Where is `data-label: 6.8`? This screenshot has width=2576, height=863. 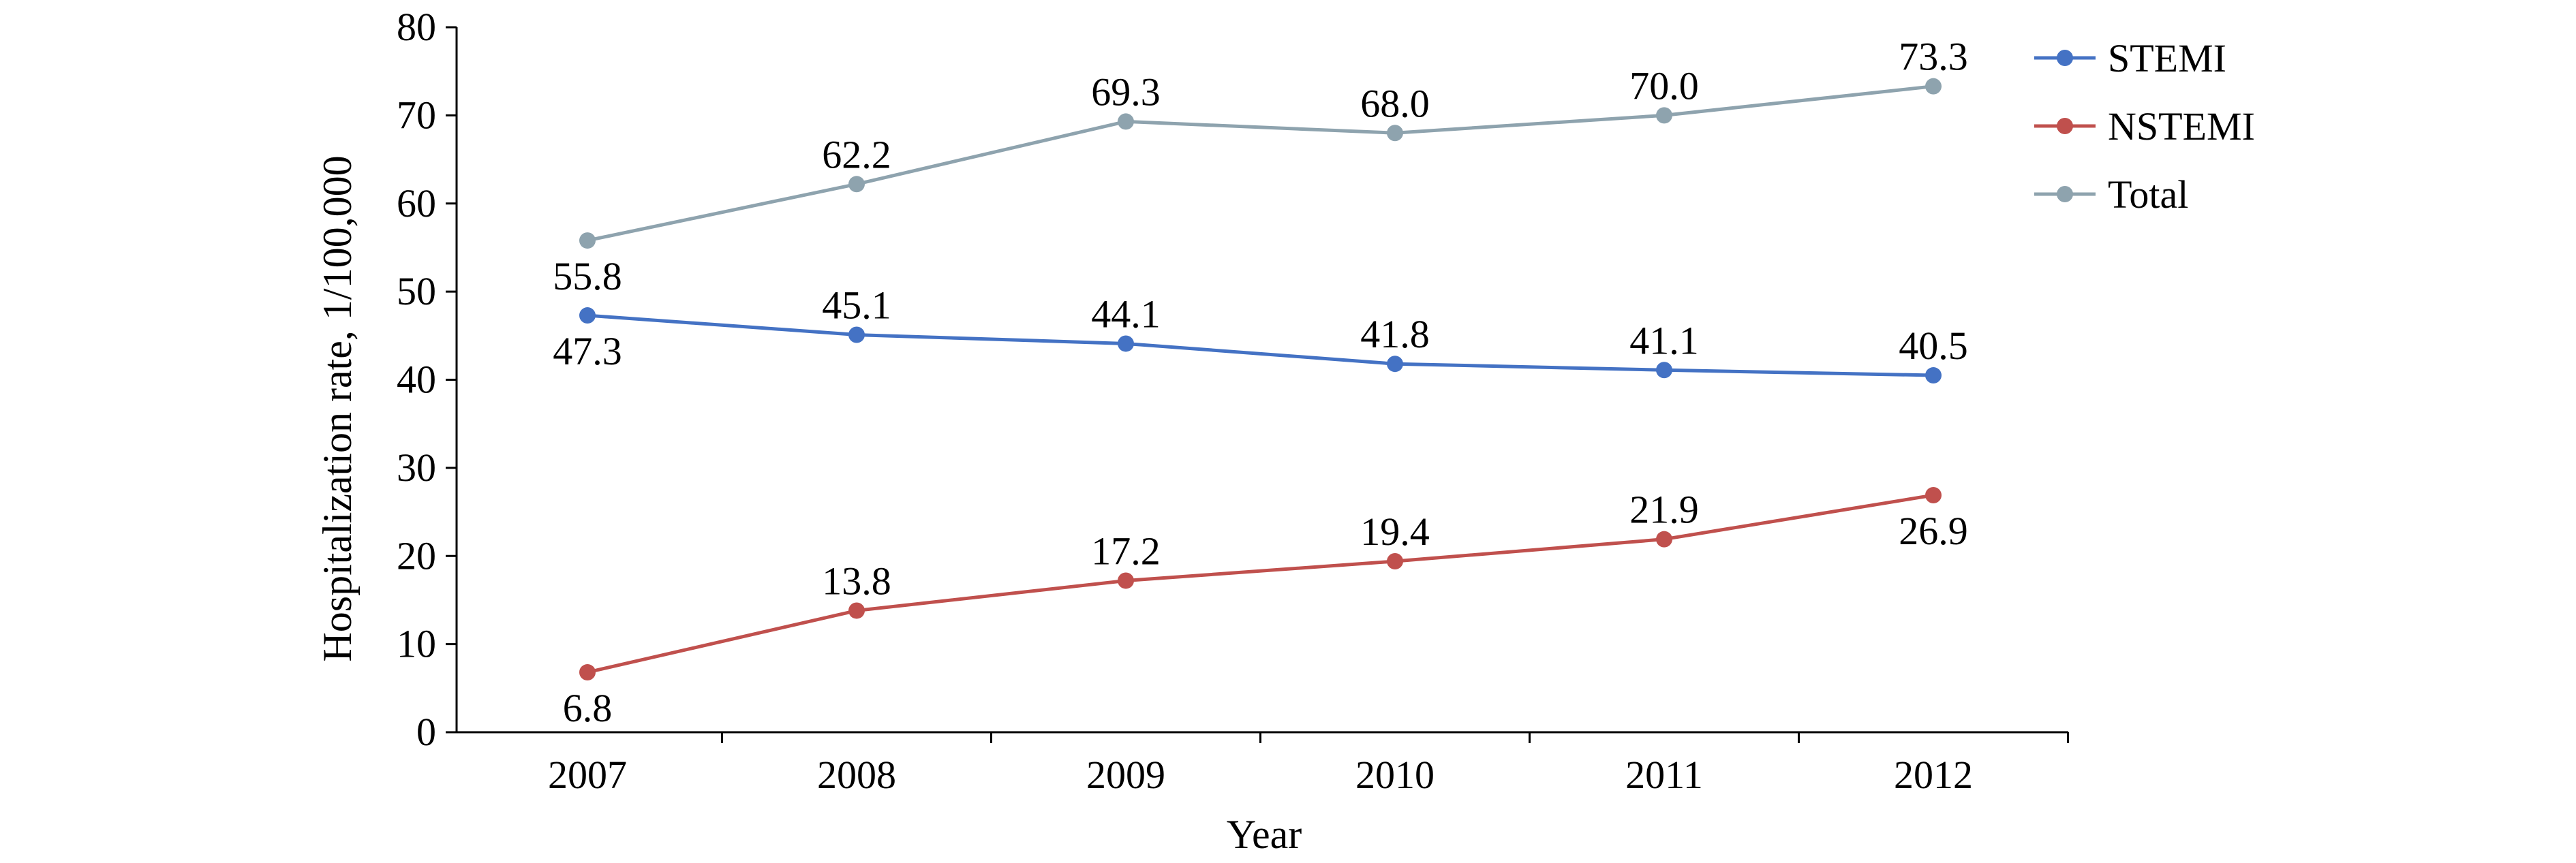
data-label: 6.8 is located at coordinates (588, 708).